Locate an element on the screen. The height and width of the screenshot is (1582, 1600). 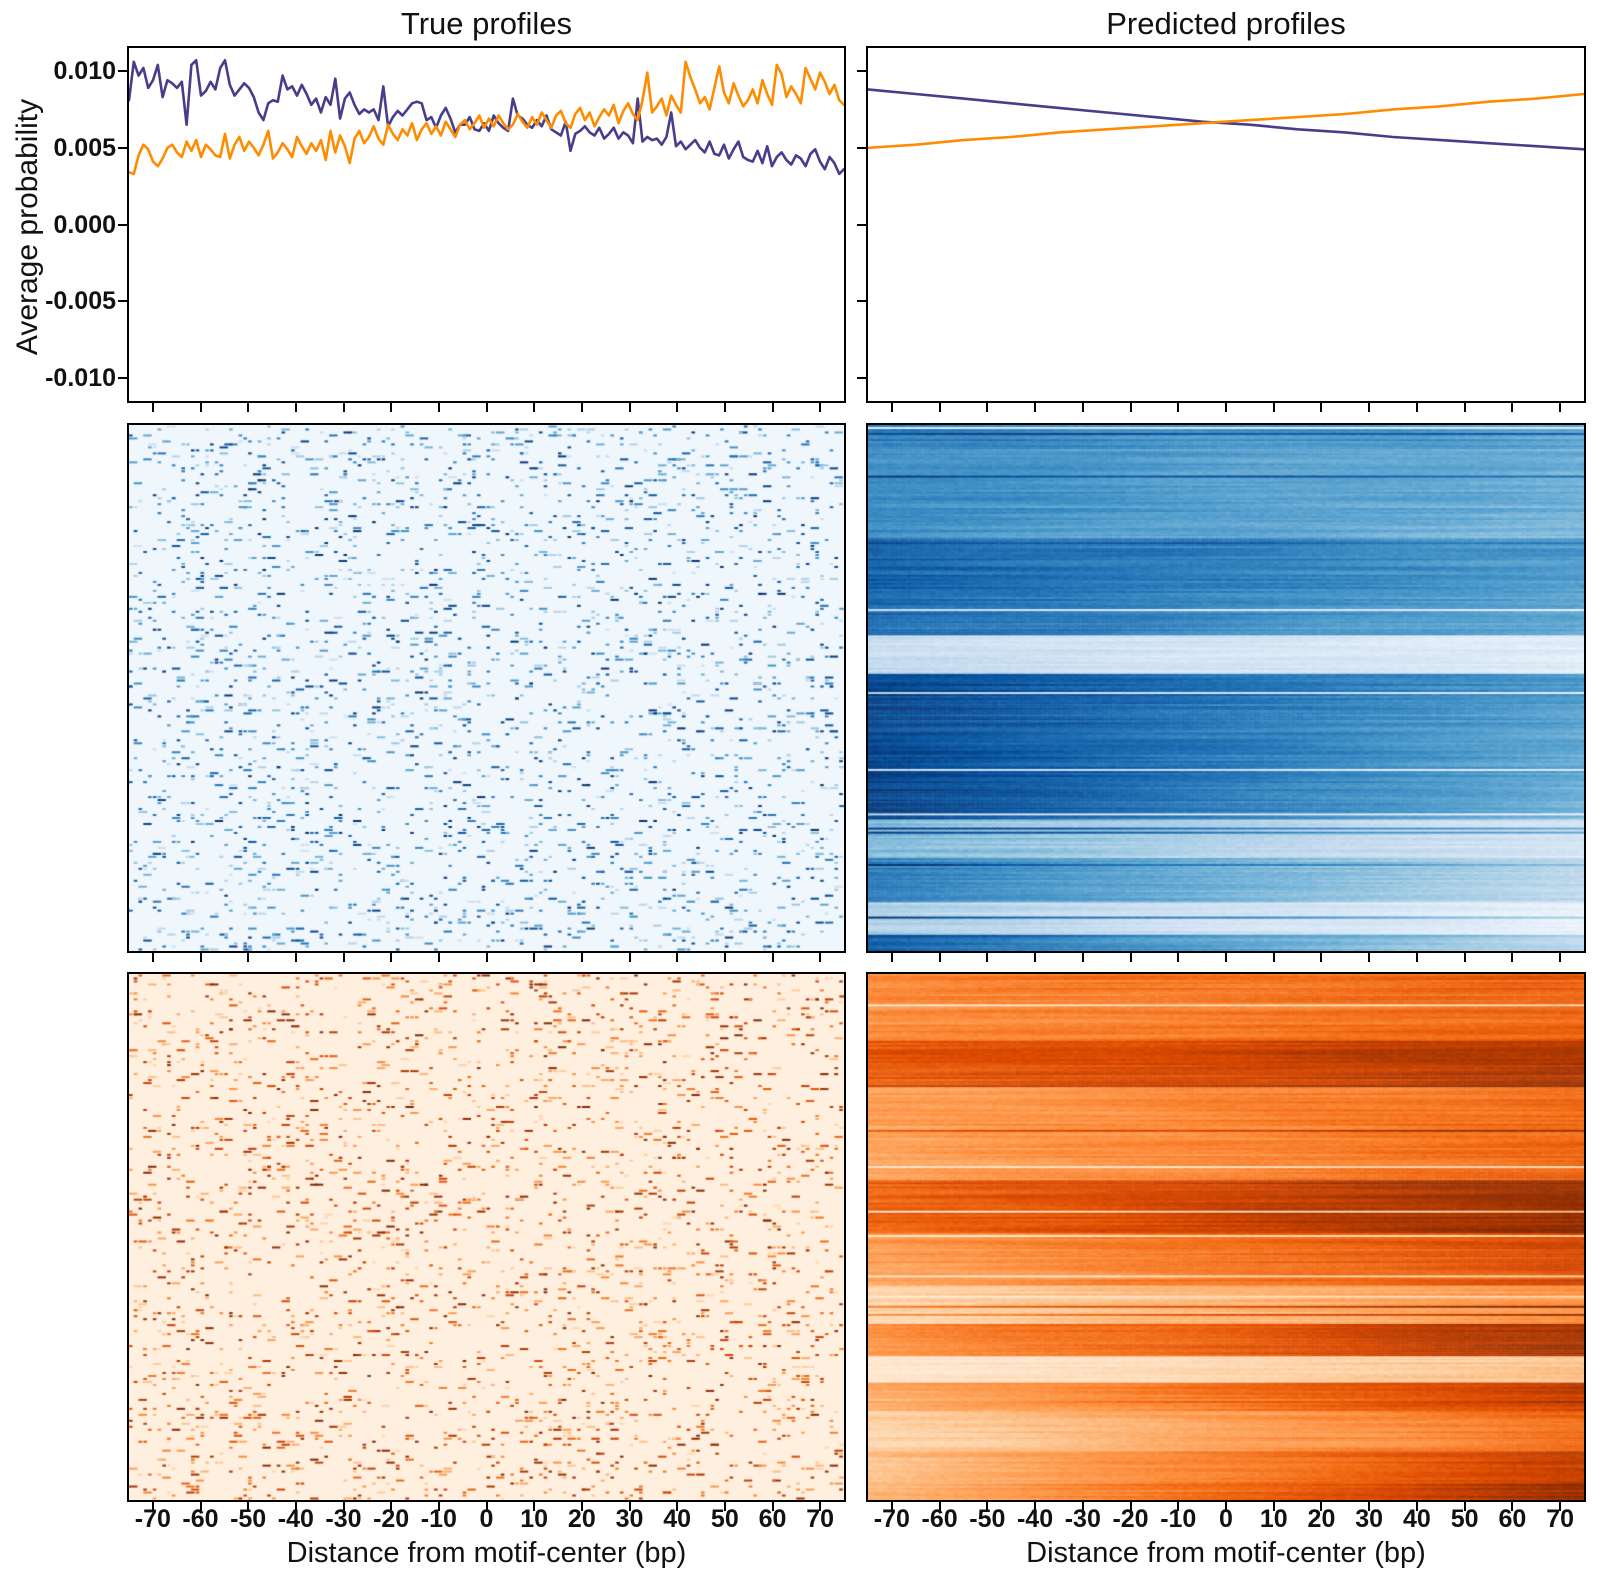
x-tick-label: 70 is located at coordinates (820, 1519).